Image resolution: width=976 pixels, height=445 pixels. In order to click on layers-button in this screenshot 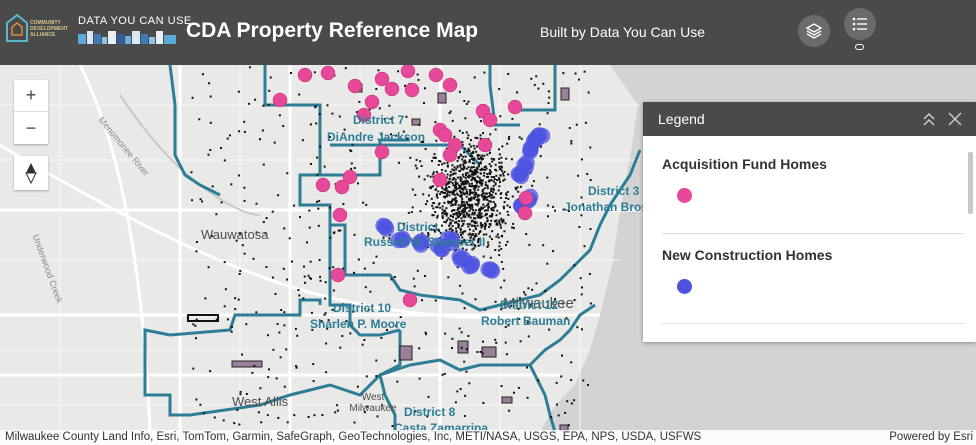, I will do `click(814, 31)`.